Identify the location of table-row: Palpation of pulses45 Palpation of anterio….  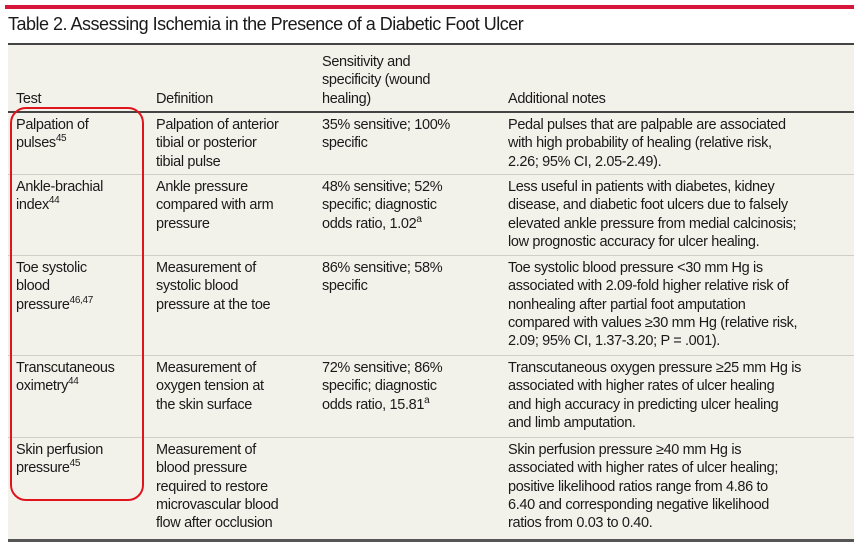
(431, 143).